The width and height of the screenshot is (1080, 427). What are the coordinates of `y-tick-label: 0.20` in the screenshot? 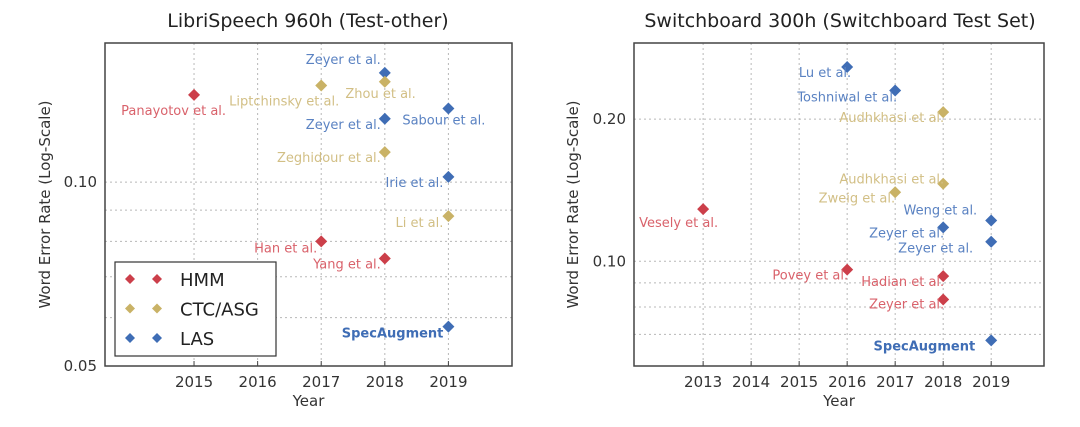 It's located at (609, 119).